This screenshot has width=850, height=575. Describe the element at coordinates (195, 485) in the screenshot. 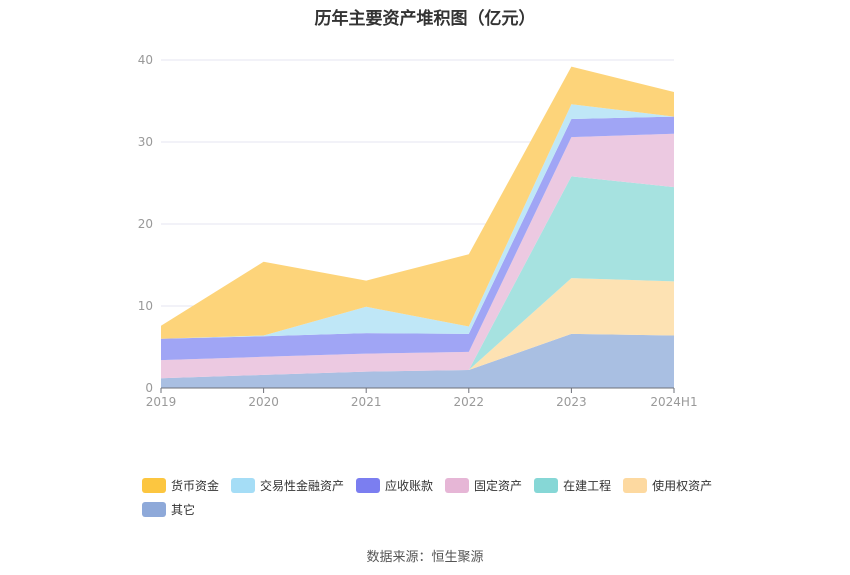

I see `legend-label: 货币资金` at that location.